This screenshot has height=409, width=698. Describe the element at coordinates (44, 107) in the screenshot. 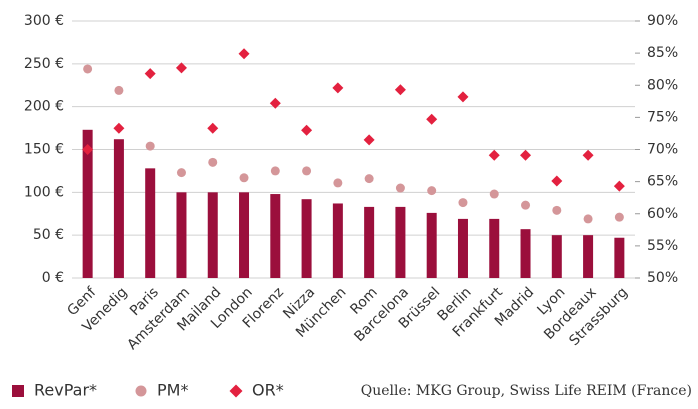

I see `y-tick-label: 200 €` at that location.